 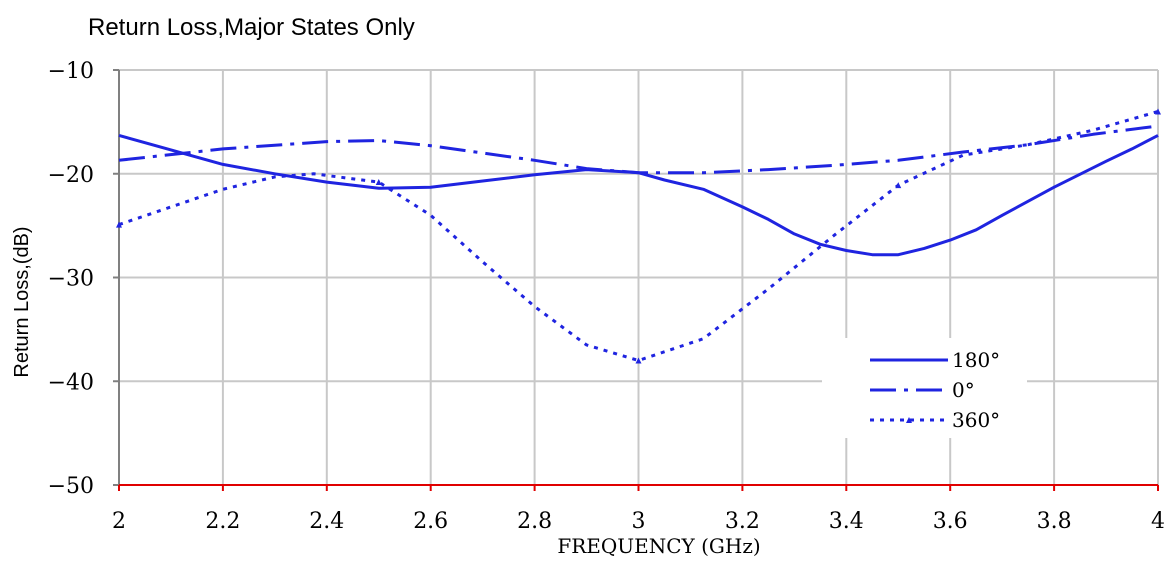 What do you see at coordinates (71, 71) in the screenshot?
I see `y-tick-label: −10` at bounding box center [71, 71].